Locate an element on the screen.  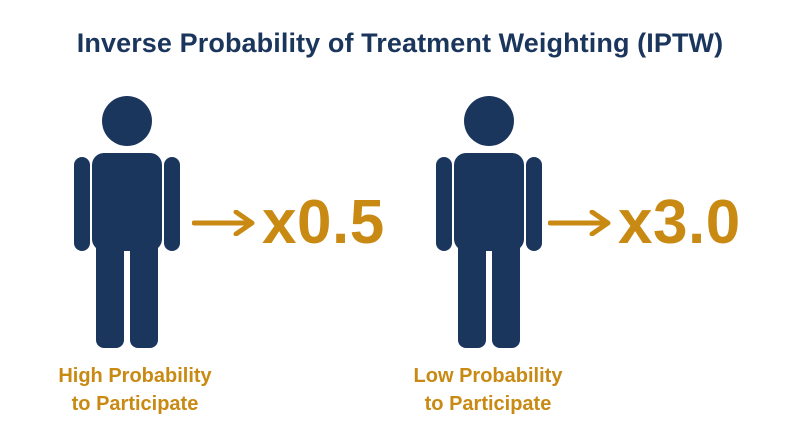
person-icon-high-probability is located at coordinates (127, 221).